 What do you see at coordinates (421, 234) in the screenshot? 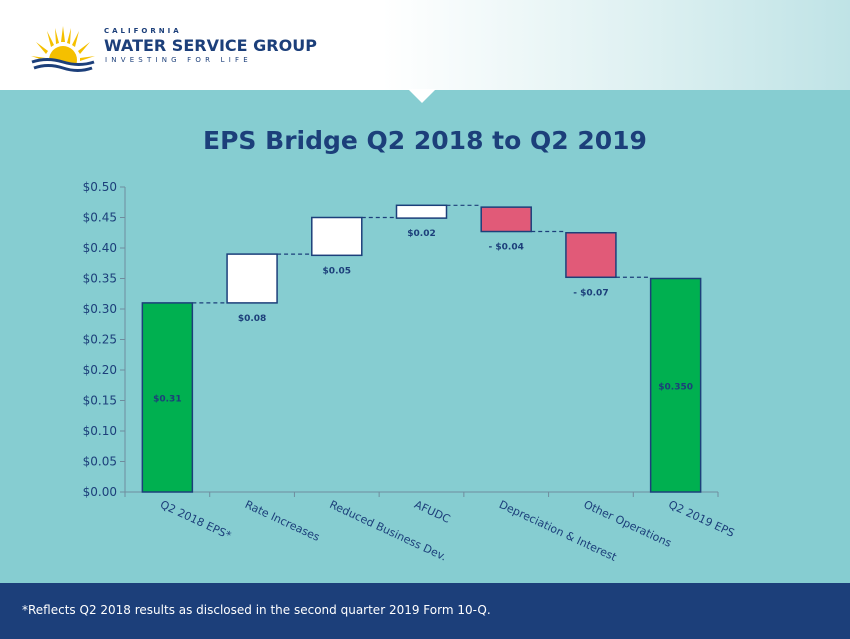
I see `bar-data-label: $0.02` at bounding box center [421, 234].